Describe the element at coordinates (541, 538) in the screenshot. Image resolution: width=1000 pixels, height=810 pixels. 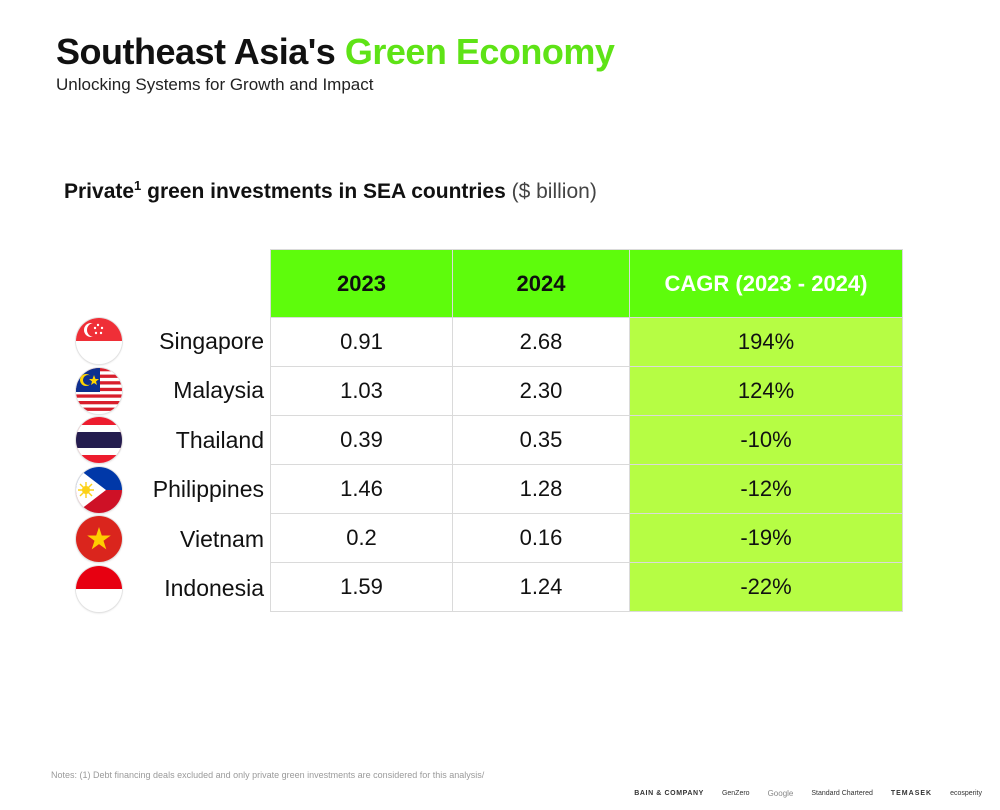
I see `value-2024: 0.16` at that location.